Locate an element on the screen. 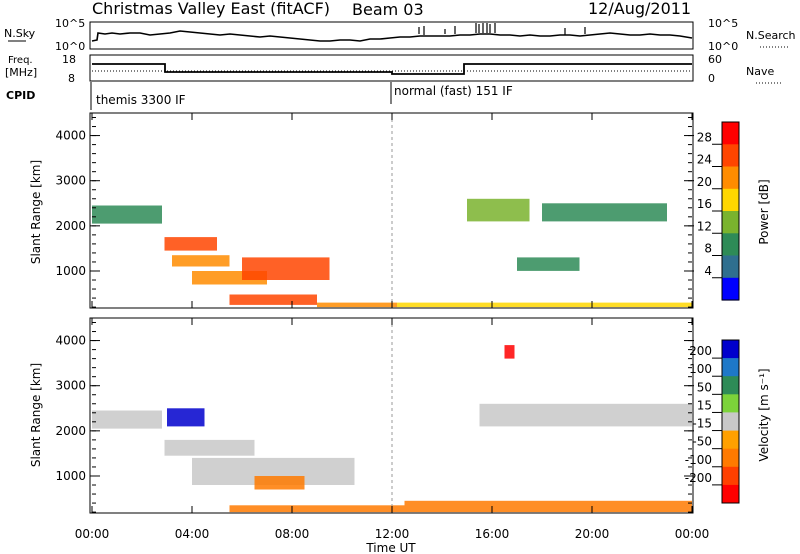 The width and height of the screenshot is (800, 554). colorbar-tick-label: -50 is located at coordinates (702, 442).